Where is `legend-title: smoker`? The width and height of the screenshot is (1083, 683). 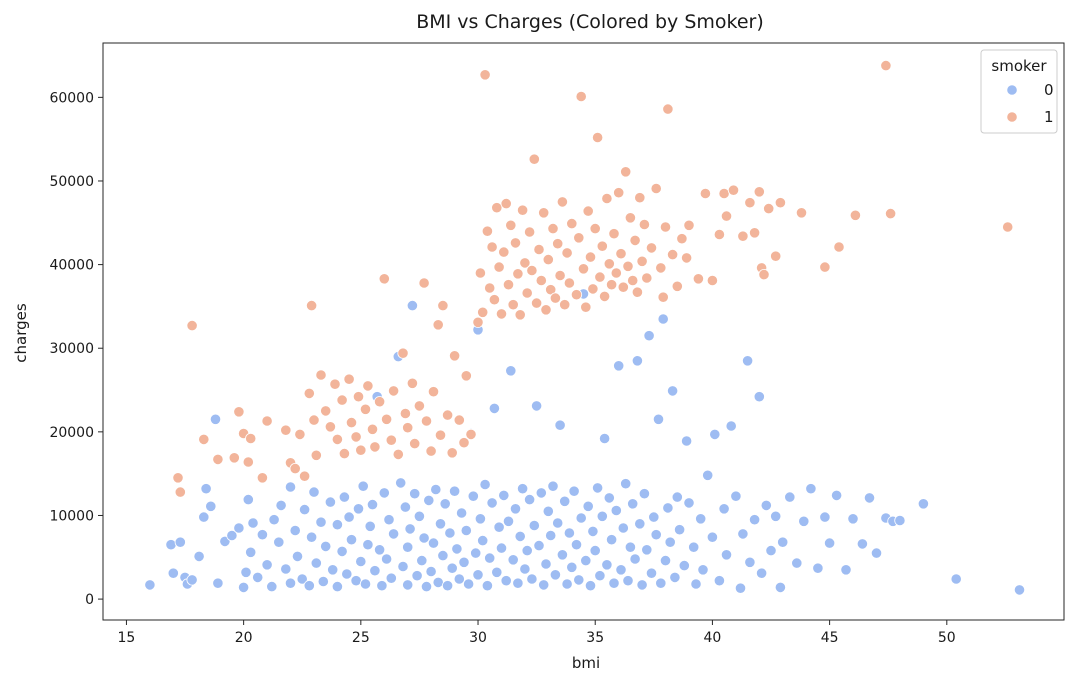 legend-title: smoker is located at coordinates (1019, 66).